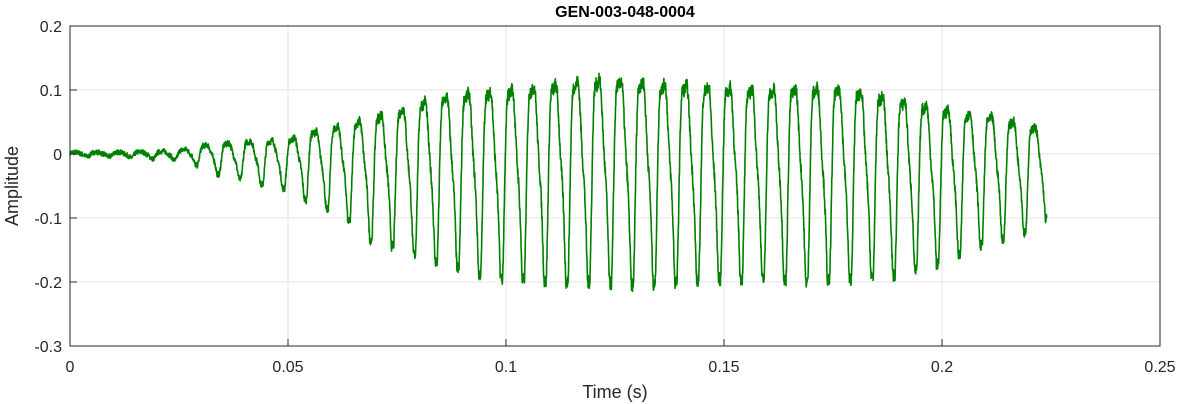 Image resolution: width=1182 pixels, height=404 pixels. I want to click on chart-title: GEN-003-048-0004, so click(625, 12).